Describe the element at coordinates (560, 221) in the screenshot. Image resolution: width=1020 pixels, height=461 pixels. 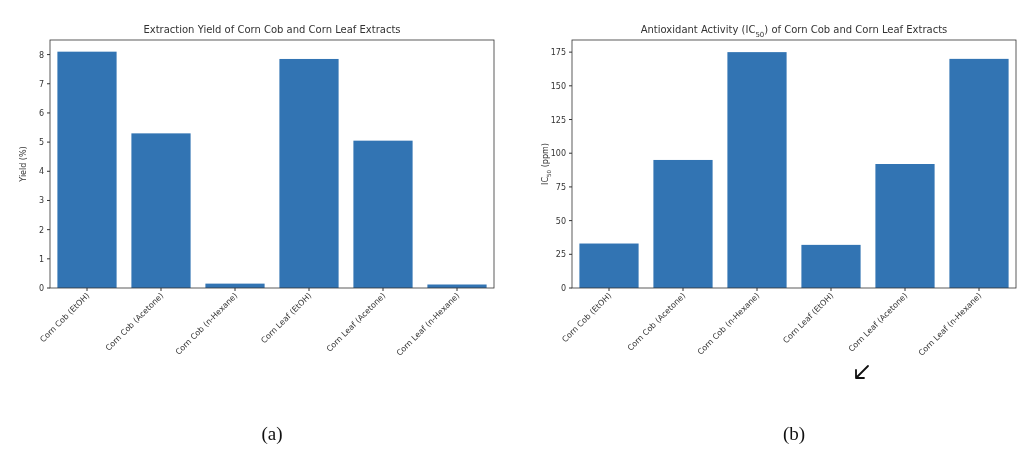
I see `y-tick-label: 50` at that location.